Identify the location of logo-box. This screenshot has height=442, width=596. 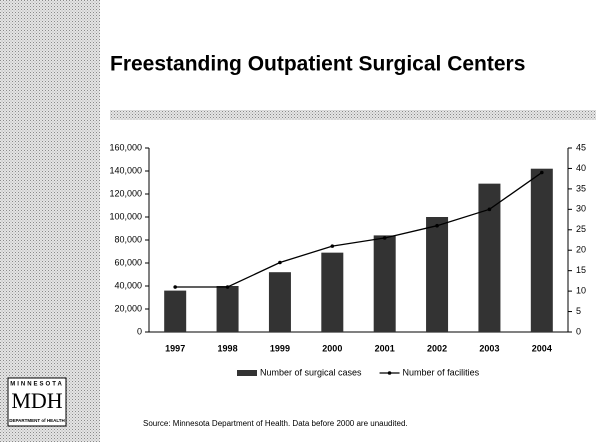
(37, 402).